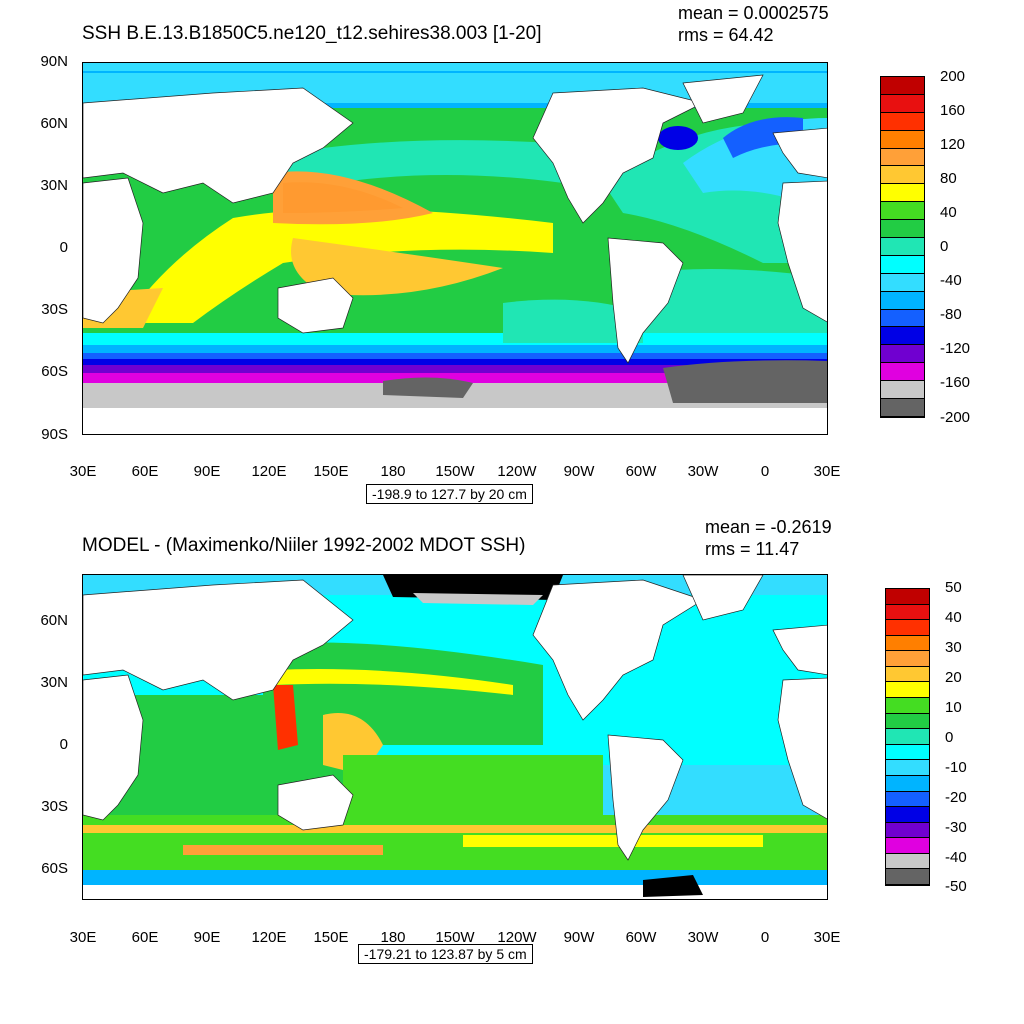  I want to click on panel2-lon-tick: 90W, so click(579, 937).